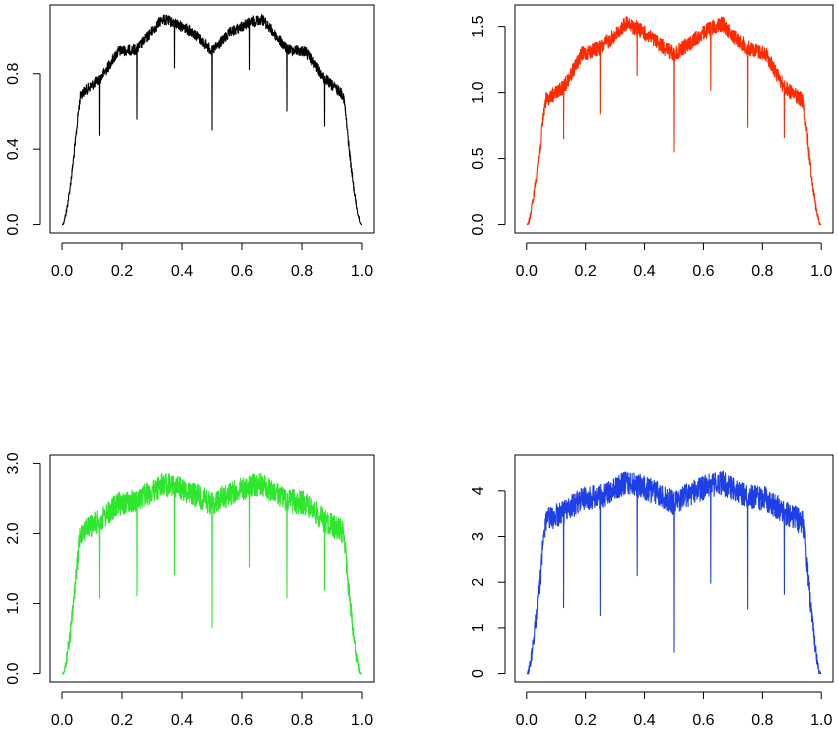 This screenshot has height=736, width=838. What do you see at coordinates (23, 568) in the screenshot?
I see `y-axis: 0.0 1.0 2.0 3.0` at bounding box center [23, 568].